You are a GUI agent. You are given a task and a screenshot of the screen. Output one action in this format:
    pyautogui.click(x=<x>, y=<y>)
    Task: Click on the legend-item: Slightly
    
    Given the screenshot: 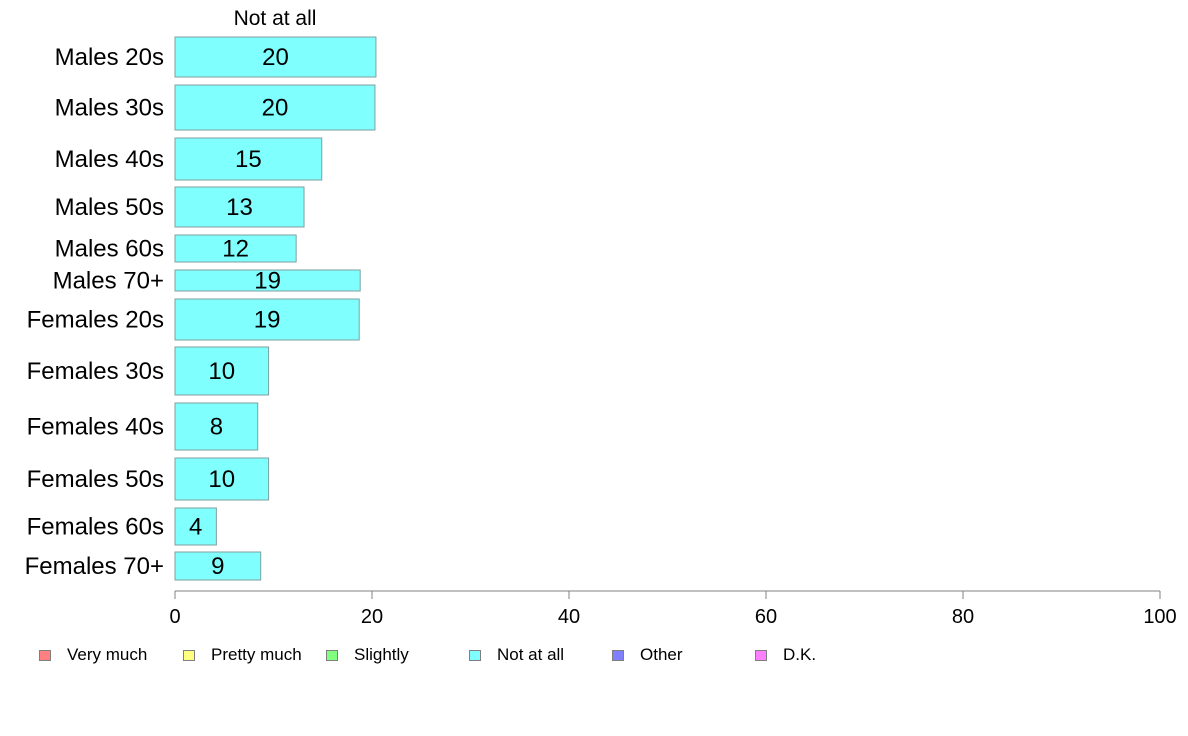 What is the action you would take?
    pyautogui.click(x=367, y=655)
    